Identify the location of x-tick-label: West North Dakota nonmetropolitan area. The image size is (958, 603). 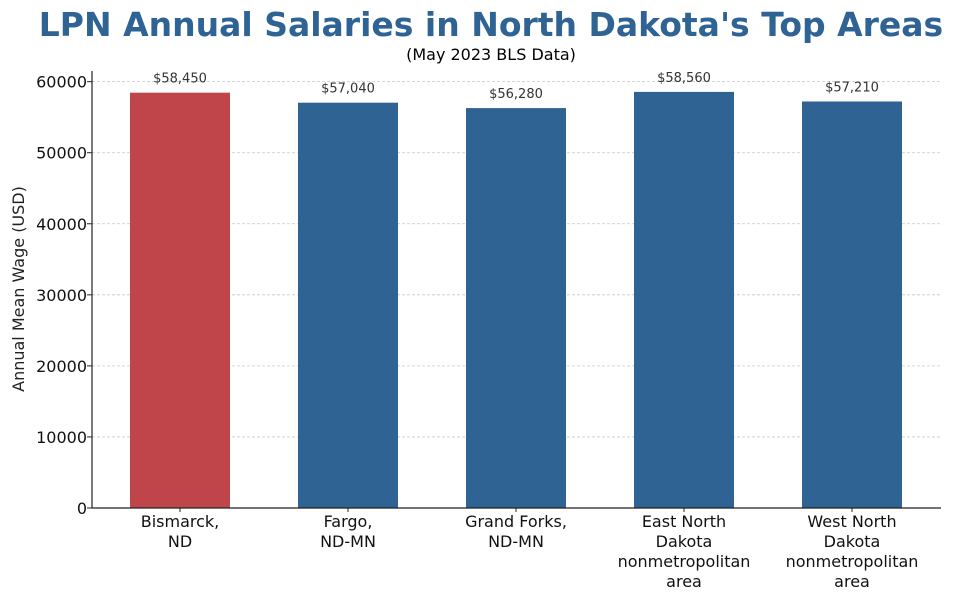
(852, 551).